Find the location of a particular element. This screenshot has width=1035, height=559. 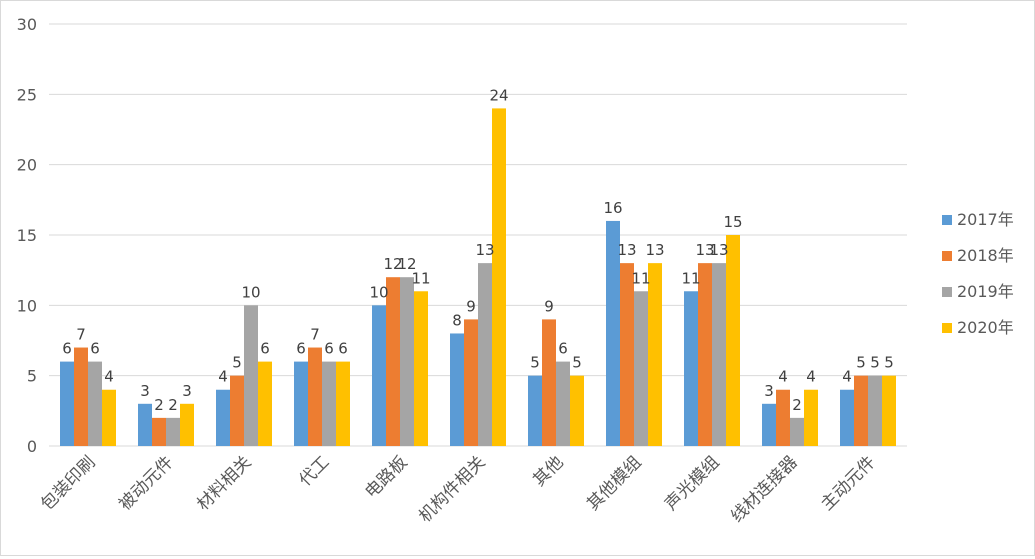

y-tick-label: 10 is located at coordinates (27, 305).